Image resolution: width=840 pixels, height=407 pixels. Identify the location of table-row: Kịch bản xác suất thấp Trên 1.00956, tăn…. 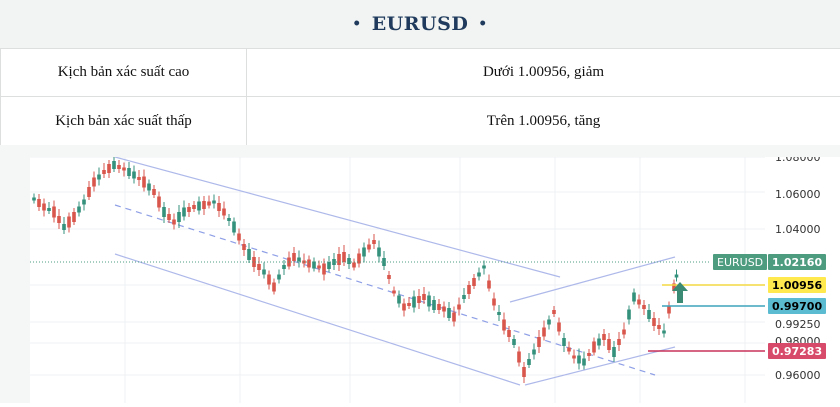
(420, 121).